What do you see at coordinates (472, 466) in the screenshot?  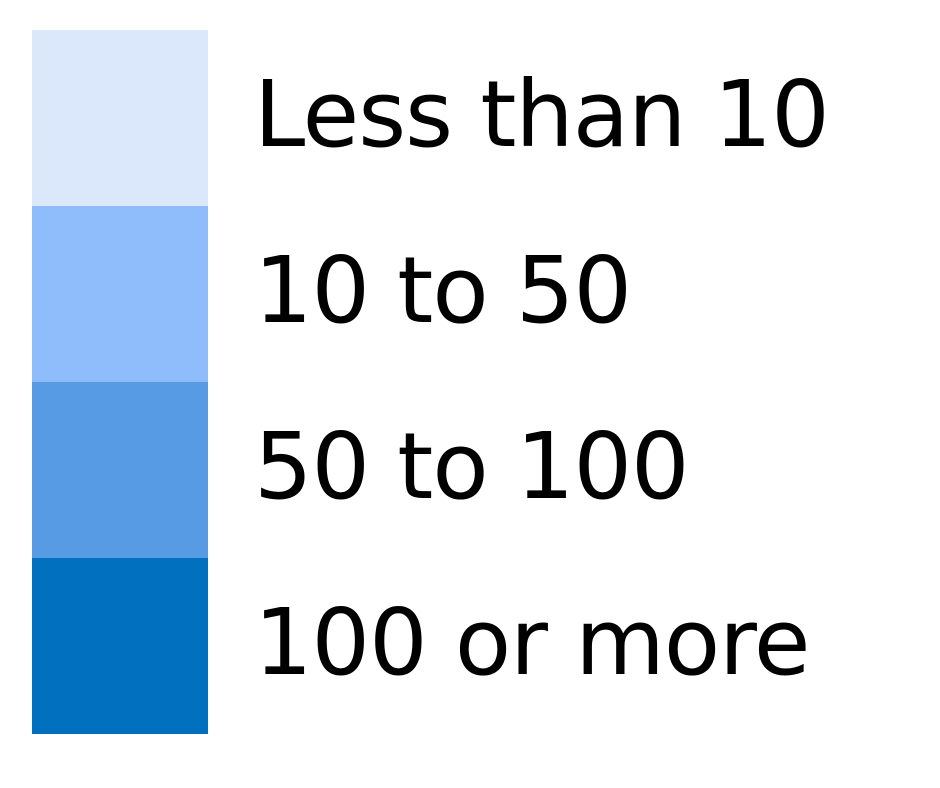 I see `legend-label: 50 to 100` at bounding box center [472, 466].